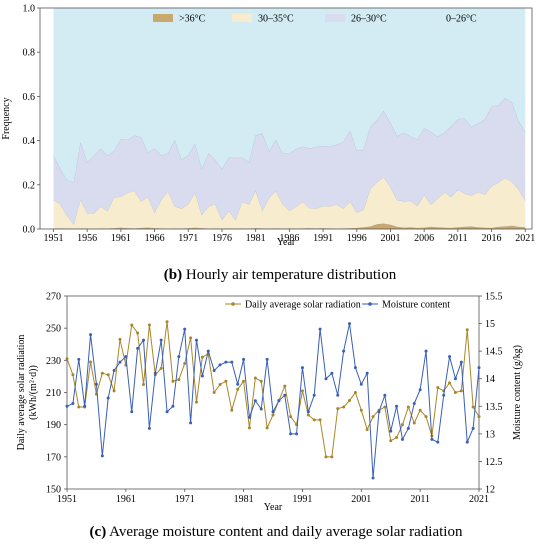 This screenshot has height=544, width=550. I want to click on y-tick-label: 15.5, so click(494, 297).